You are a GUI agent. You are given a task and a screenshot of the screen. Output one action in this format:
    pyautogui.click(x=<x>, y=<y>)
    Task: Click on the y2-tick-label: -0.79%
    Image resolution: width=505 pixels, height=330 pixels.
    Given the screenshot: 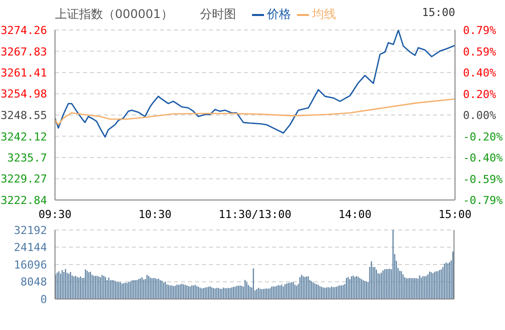 What is the action you would take?
    pyautogui.click(x=483, y=200)
    